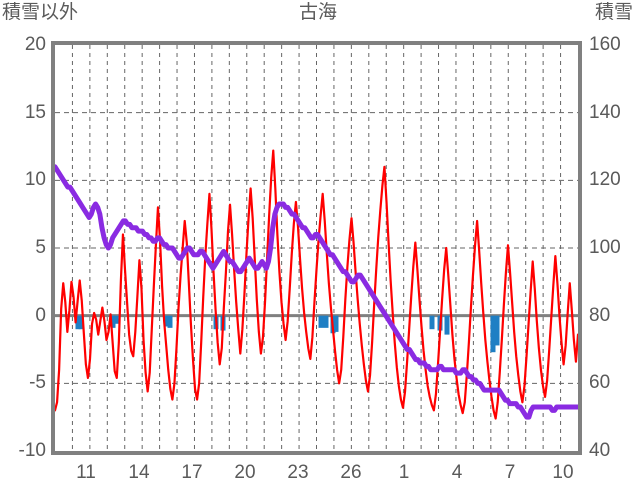  I want to click on x-tick-10: 10, so click(563, 472).